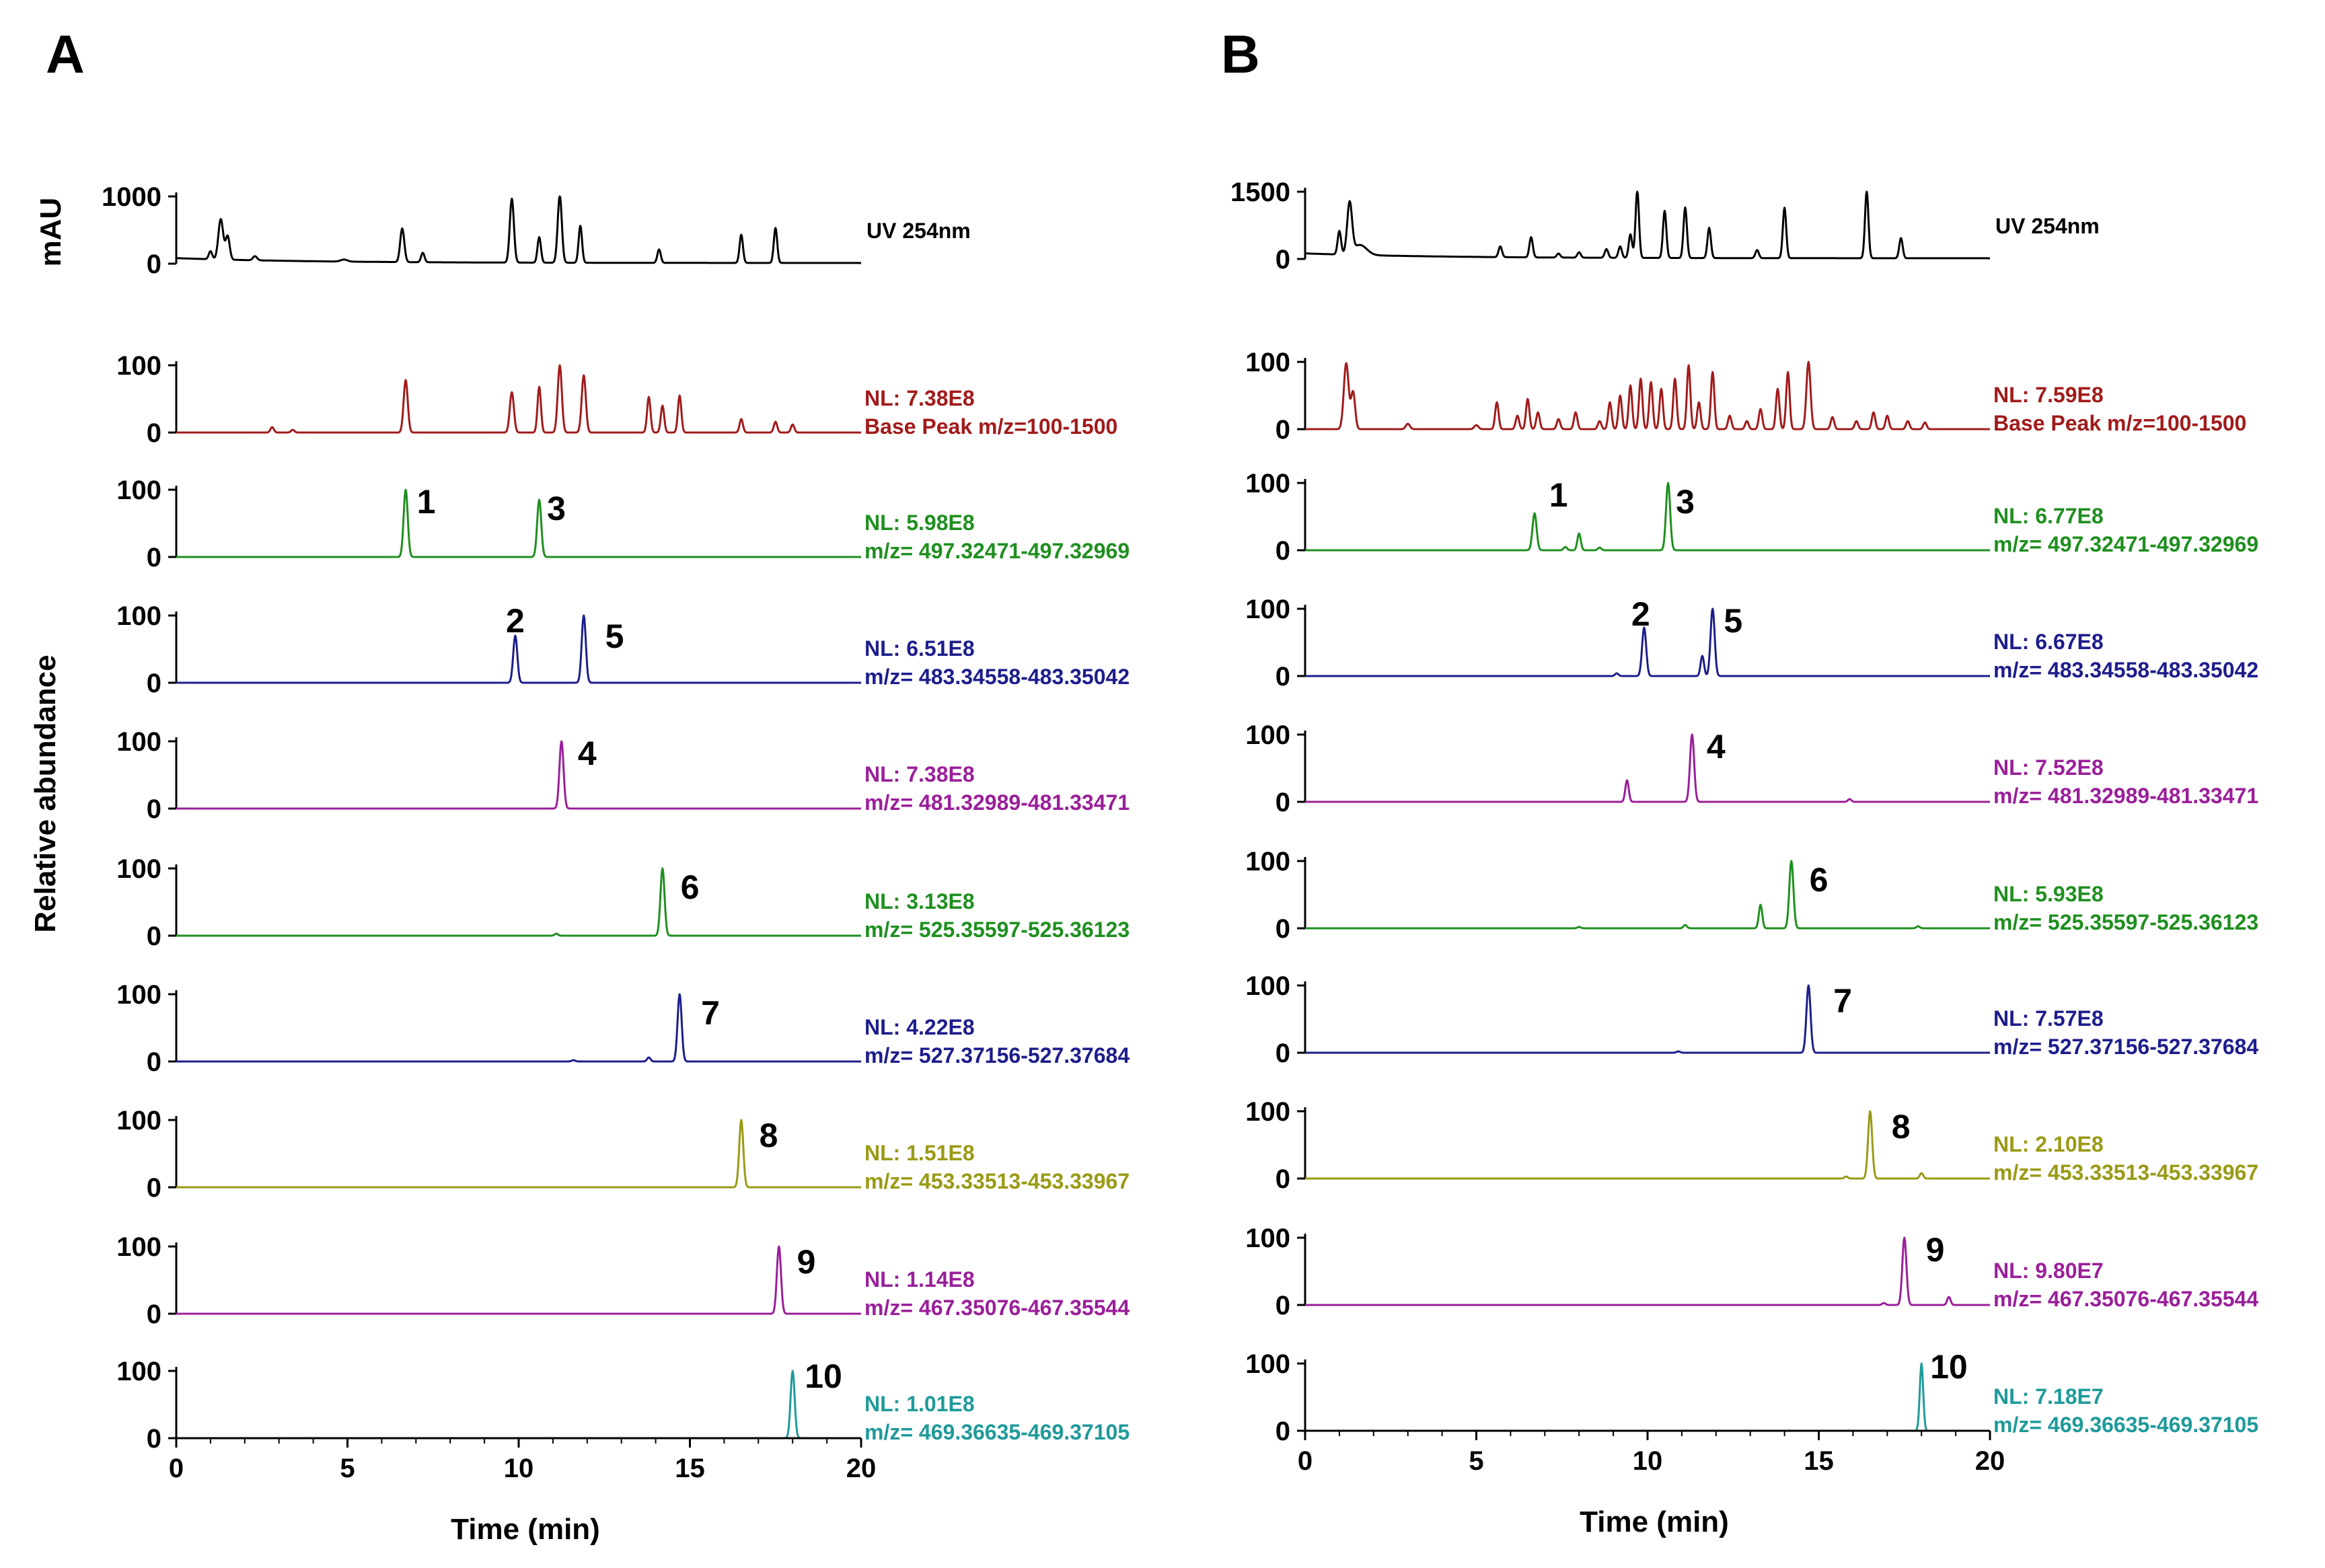  I want to click on panel-a-trace-9-series-line, so click(519, 1280).